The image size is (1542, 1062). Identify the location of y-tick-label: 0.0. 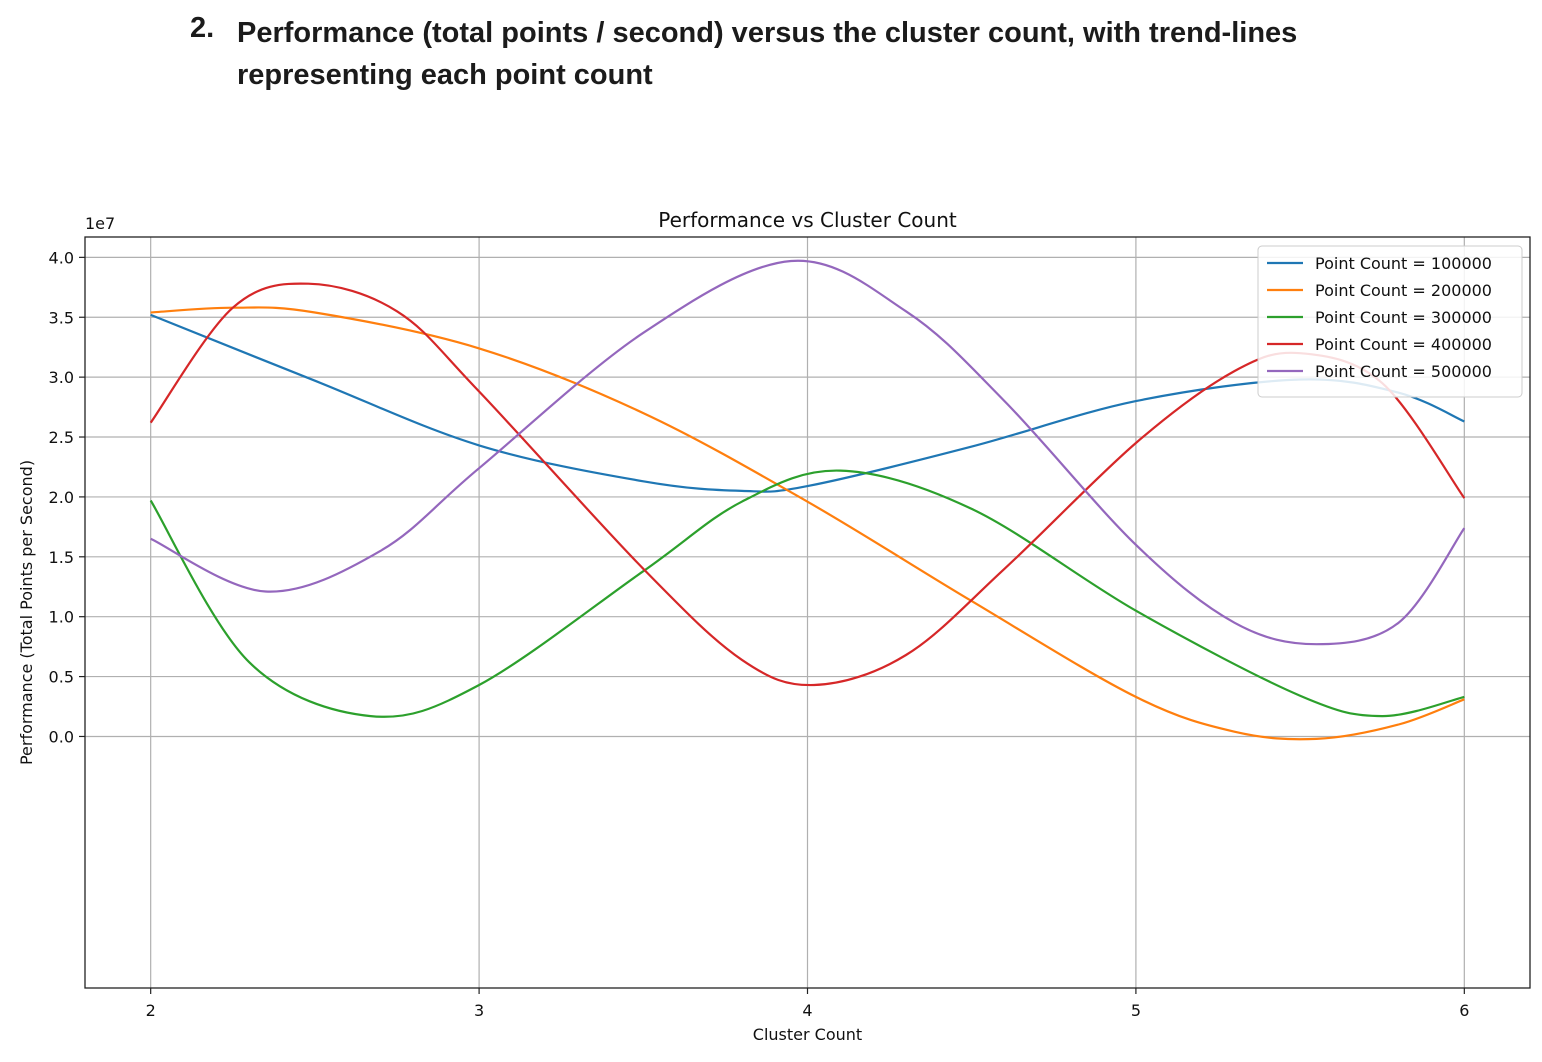
(61, 736).